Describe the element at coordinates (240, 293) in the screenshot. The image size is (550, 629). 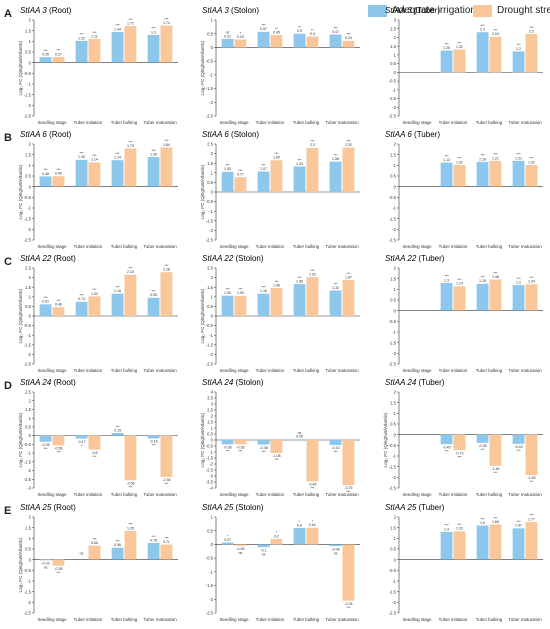
I see `data-label: 1.05` at that location.